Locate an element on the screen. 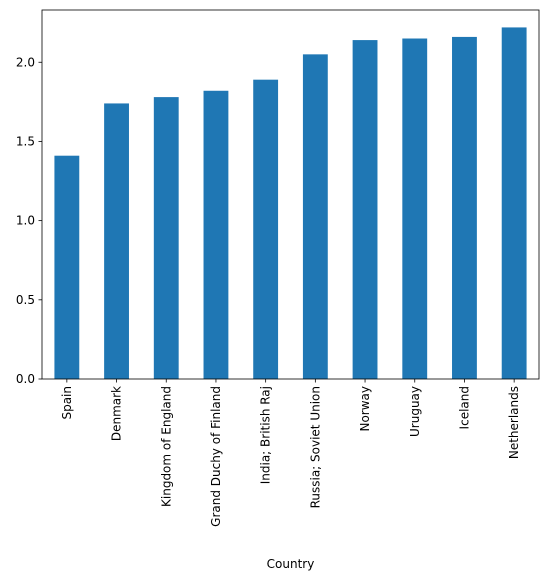  bar-spain is located at coordinates (67, 267).